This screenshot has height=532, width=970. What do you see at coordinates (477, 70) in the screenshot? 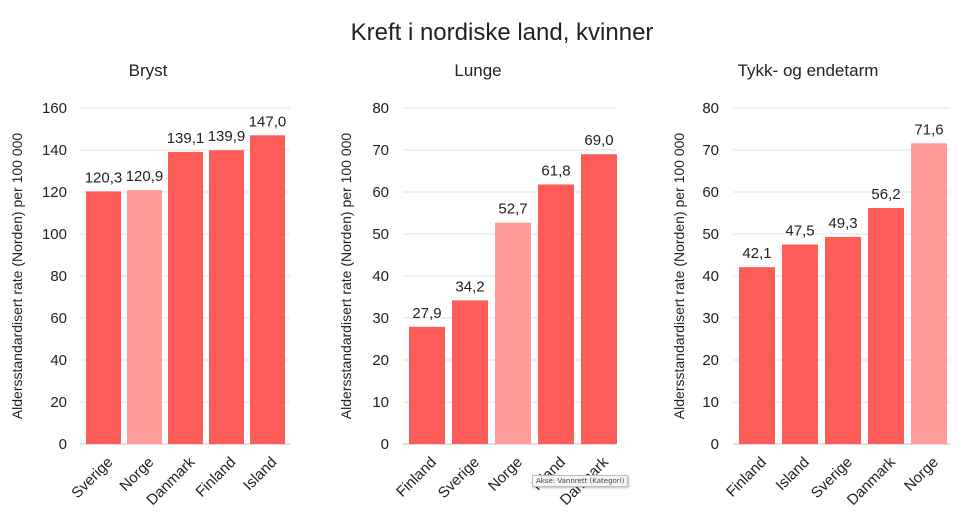
I see `panel-title: Lunge` at bounding box center [477, 70].